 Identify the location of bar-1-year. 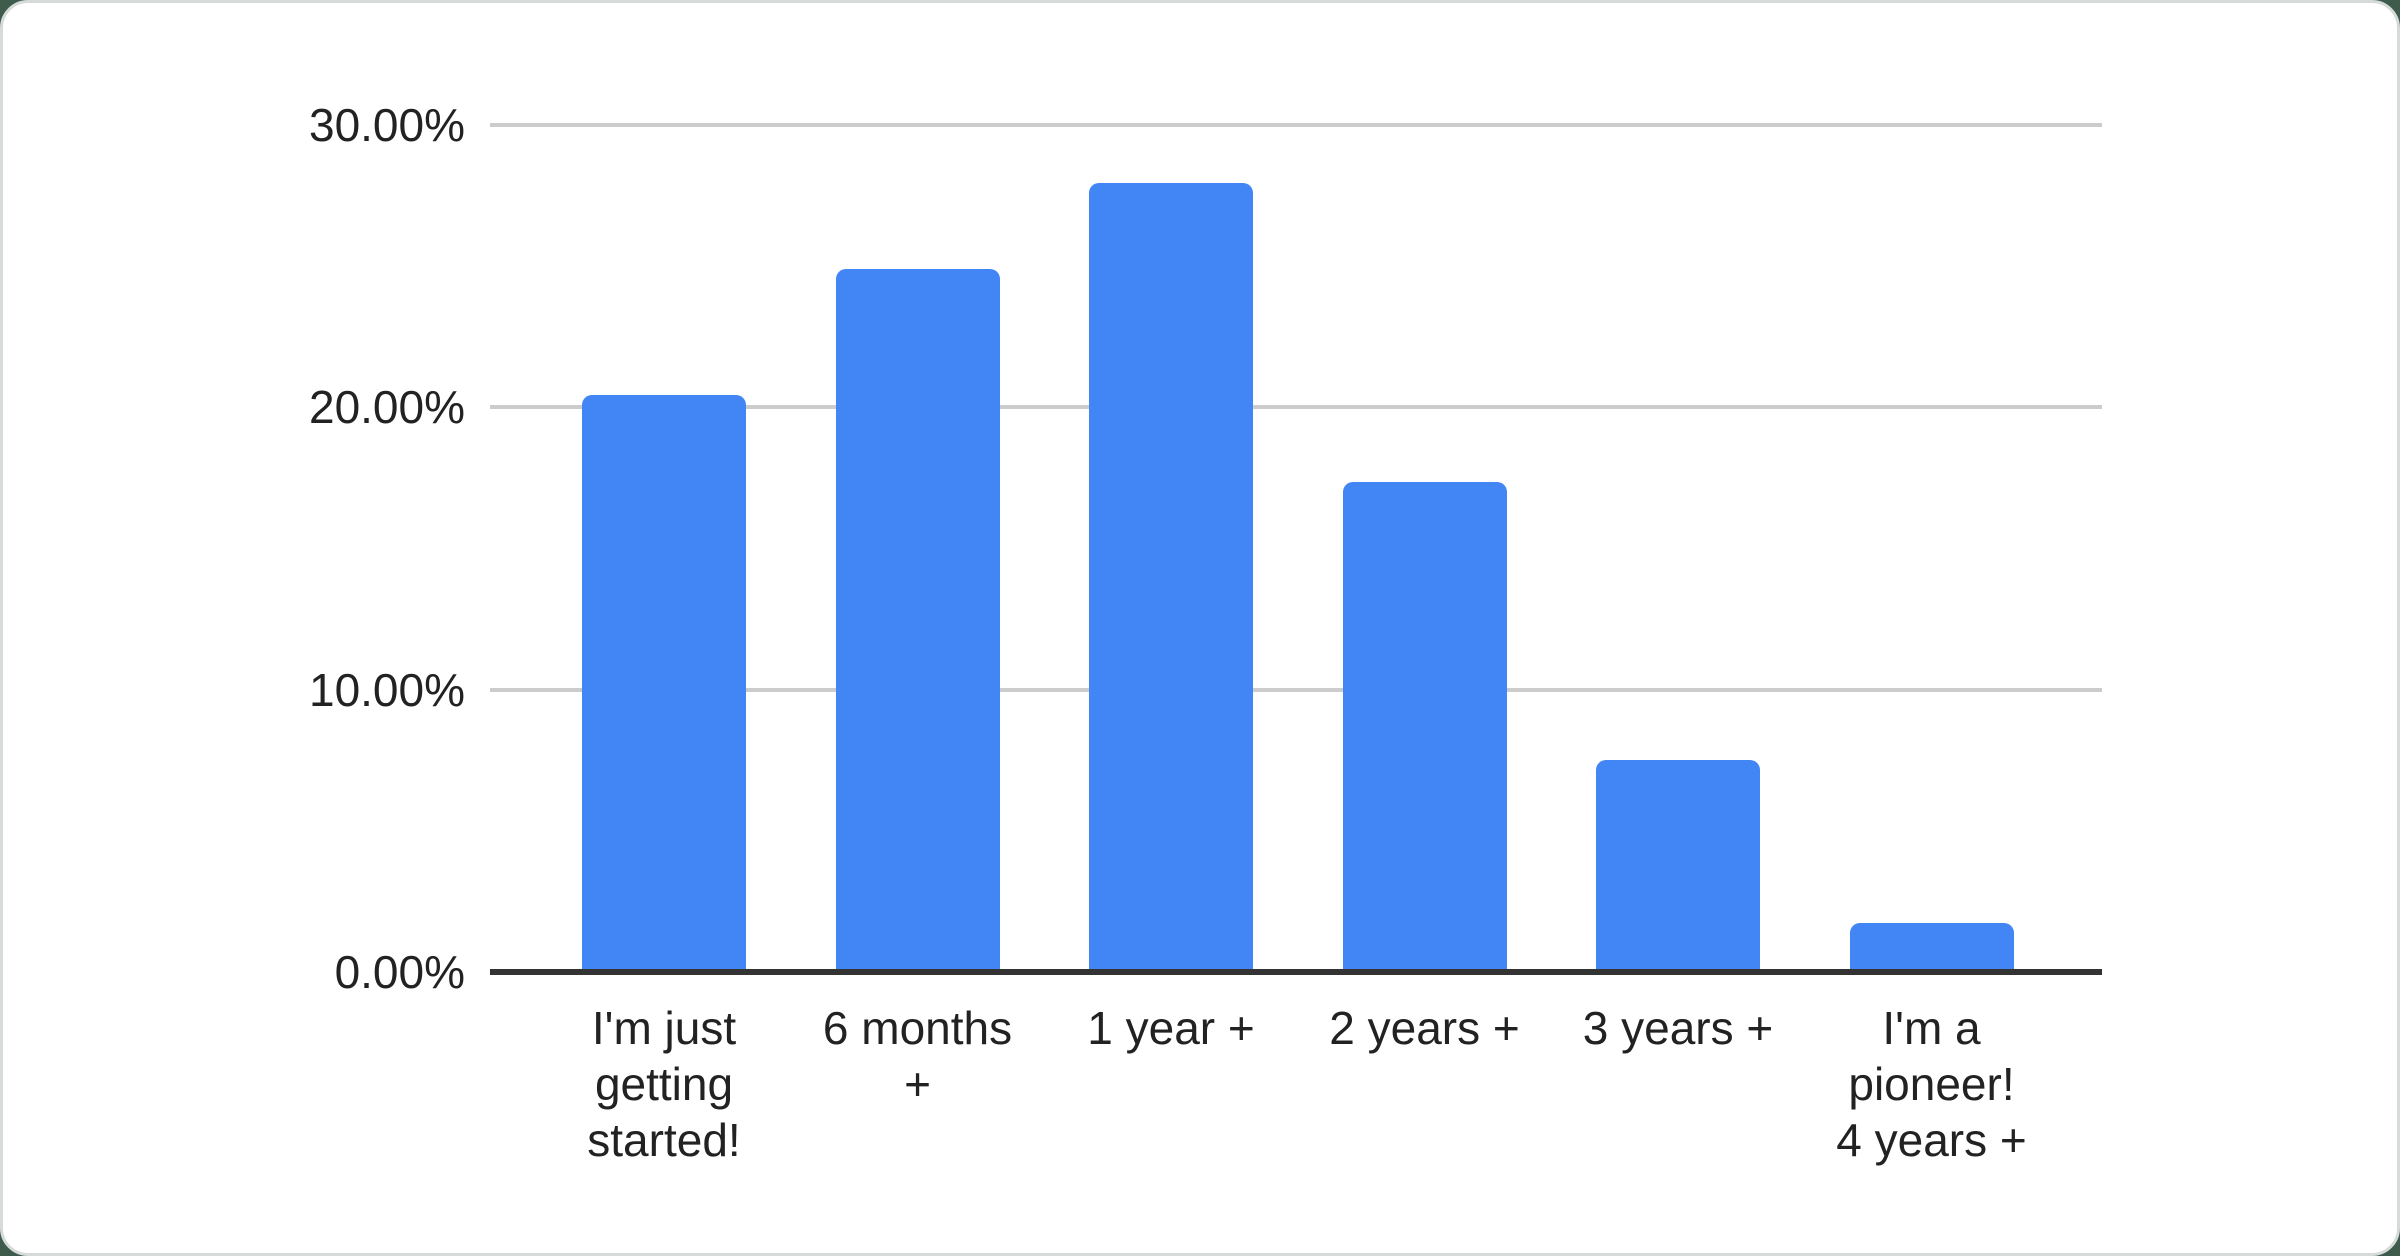
(1171, 577).